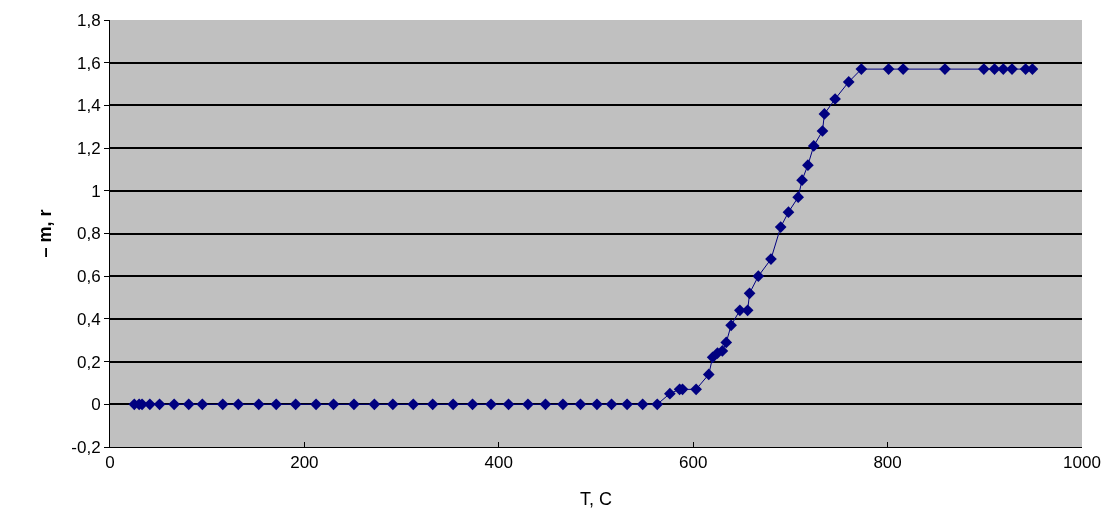 Image resolution: width=1107 pixels, height=512 pixels. What do you see at coordinates (88, 149) in the screenshot?
I see `y-tick-label: 1,2` at bounding box center [88, 149].